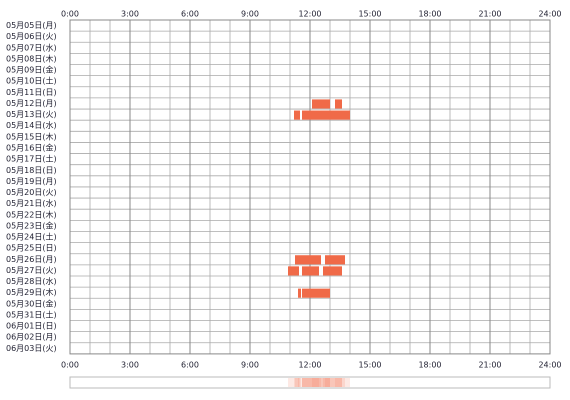 The height and width of the screenshot is (400, 570). I want to click on x-tick-label-bottom: 3:00, so click(130, 365).